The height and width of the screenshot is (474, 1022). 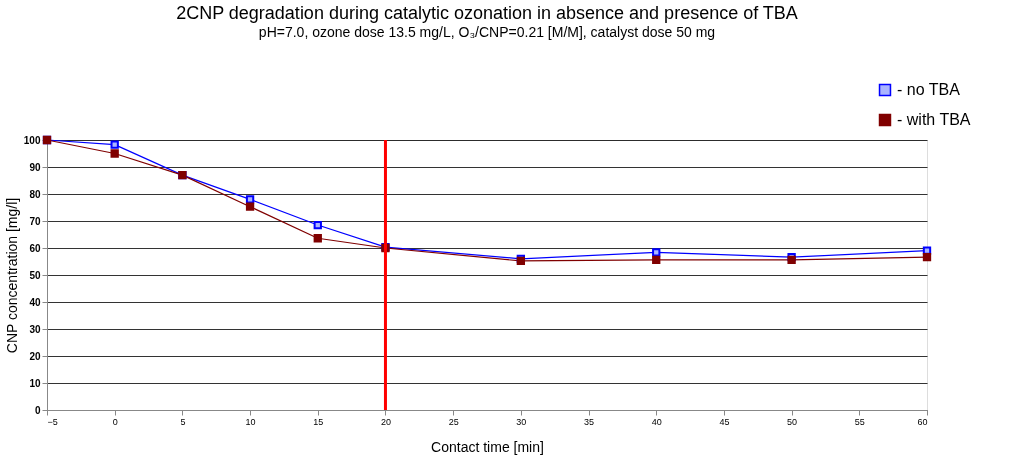 What do you see at coordinates (11, 275) in the screenshot?
I see `y-axis-title: CNP concentration [mg/l]` at bounding box center [11, 275].